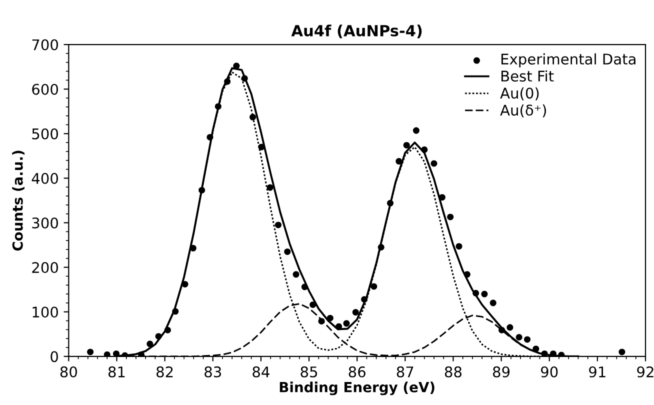 The image size is (654, 405). I want to click on x-tick-label: 86, so click(357, 372).